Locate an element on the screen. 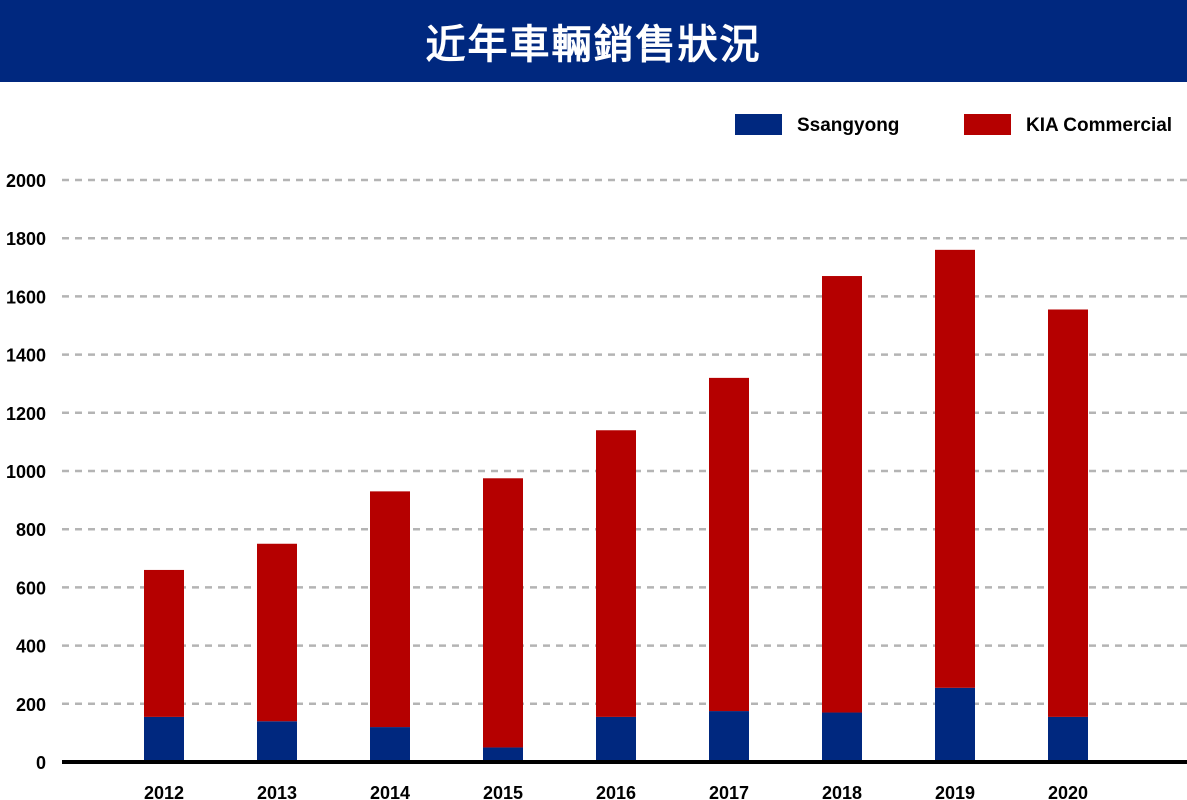  y-tick-label: 400 is located at coordinates (31, 647).